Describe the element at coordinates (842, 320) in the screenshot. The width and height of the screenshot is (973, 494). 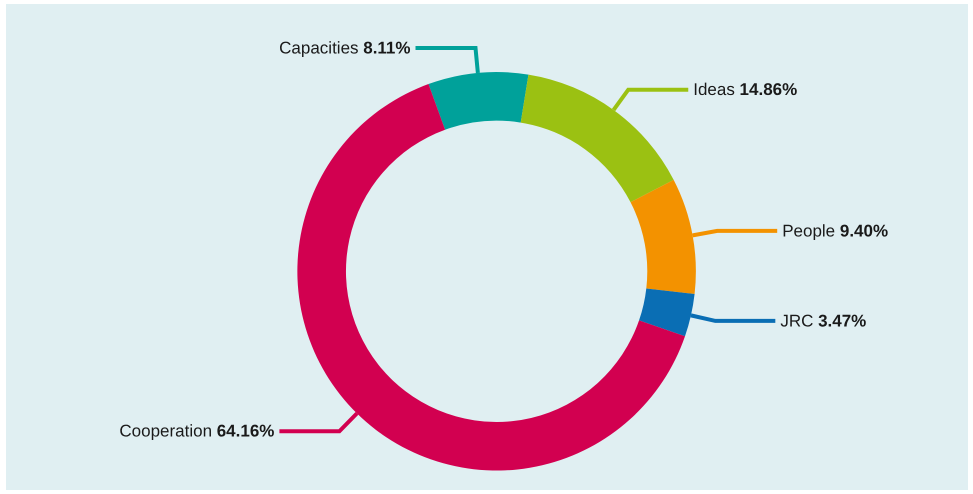
I see `data-label: 3.47%` at that location.